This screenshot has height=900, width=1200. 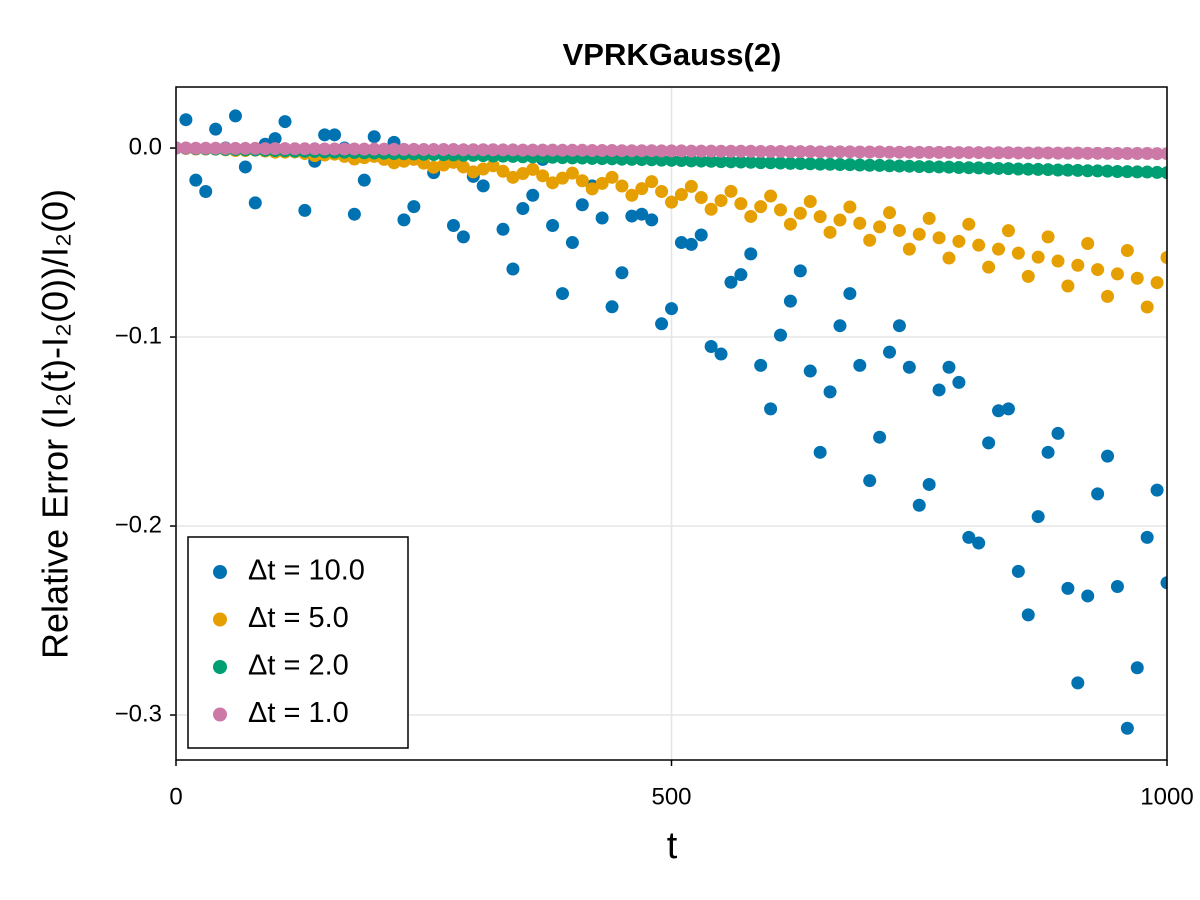 I want to click on x-tick-label: 1000, so click(x=1166, y=796).